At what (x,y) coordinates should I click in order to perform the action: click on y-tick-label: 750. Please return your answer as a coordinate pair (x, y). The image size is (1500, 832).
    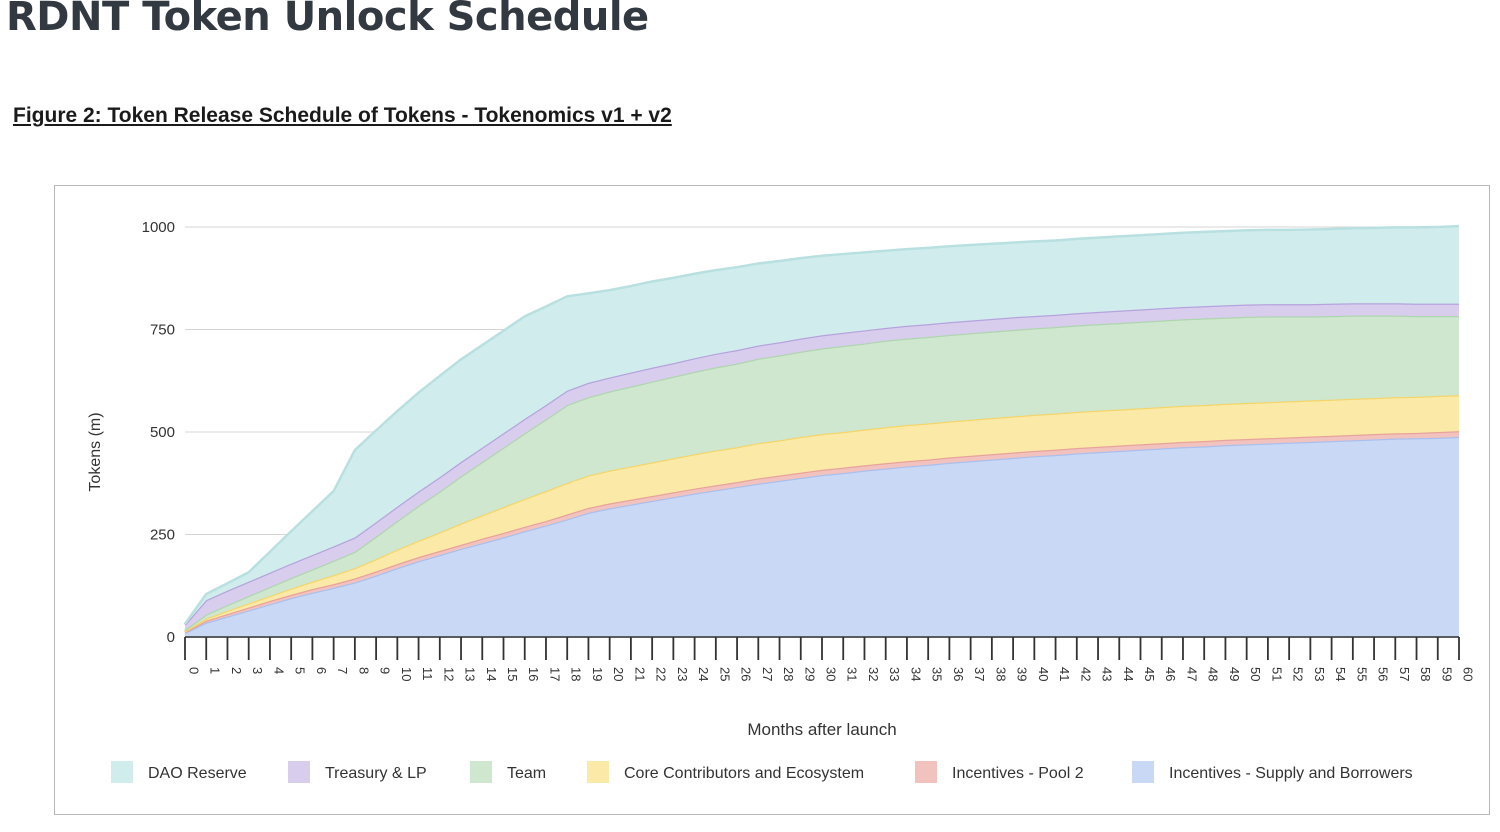
    Looking at the image, I should click on (162, 330).